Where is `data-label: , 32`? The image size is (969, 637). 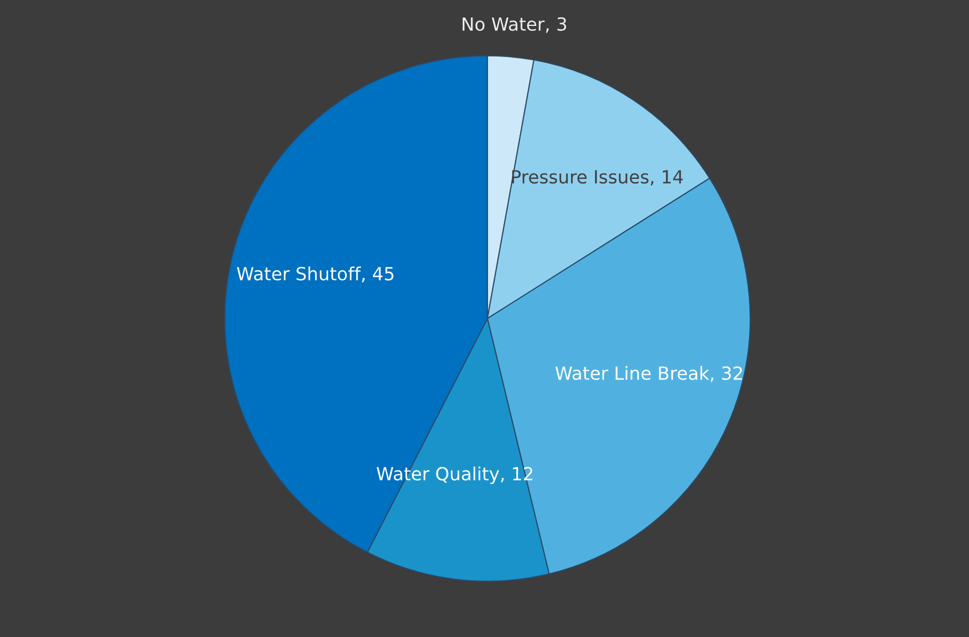 data-label: , 32 is located at coordinates (726, 374).